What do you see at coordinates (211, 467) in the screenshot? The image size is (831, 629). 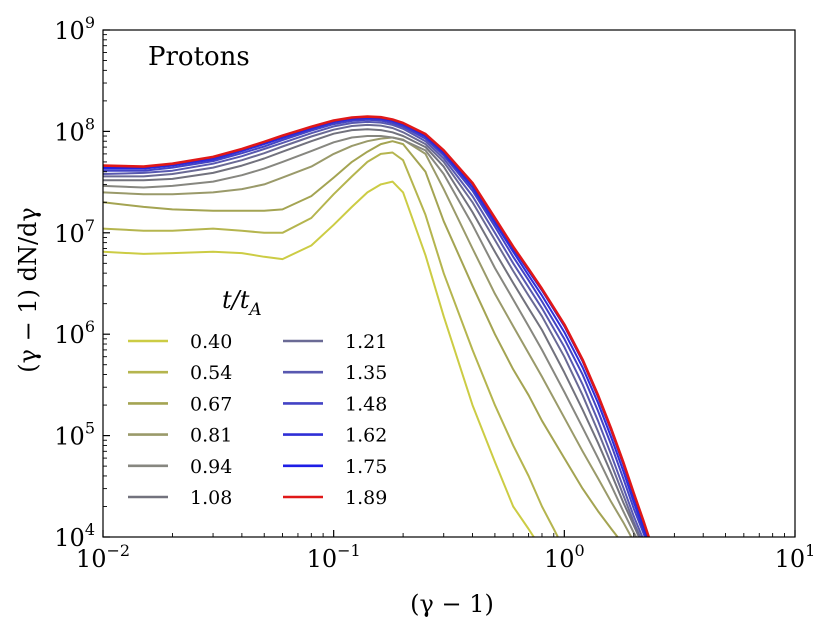 I see `legend-label-0.94: 0.94` at bounding box center [211, 467].